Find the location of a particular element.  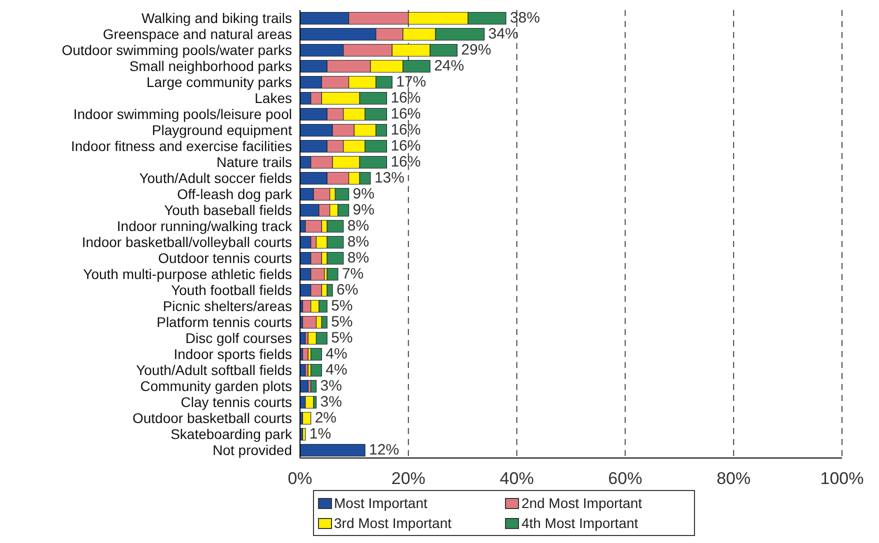

y-tick-label: Outdoor tennis courts is located at coordinates (225, 258).